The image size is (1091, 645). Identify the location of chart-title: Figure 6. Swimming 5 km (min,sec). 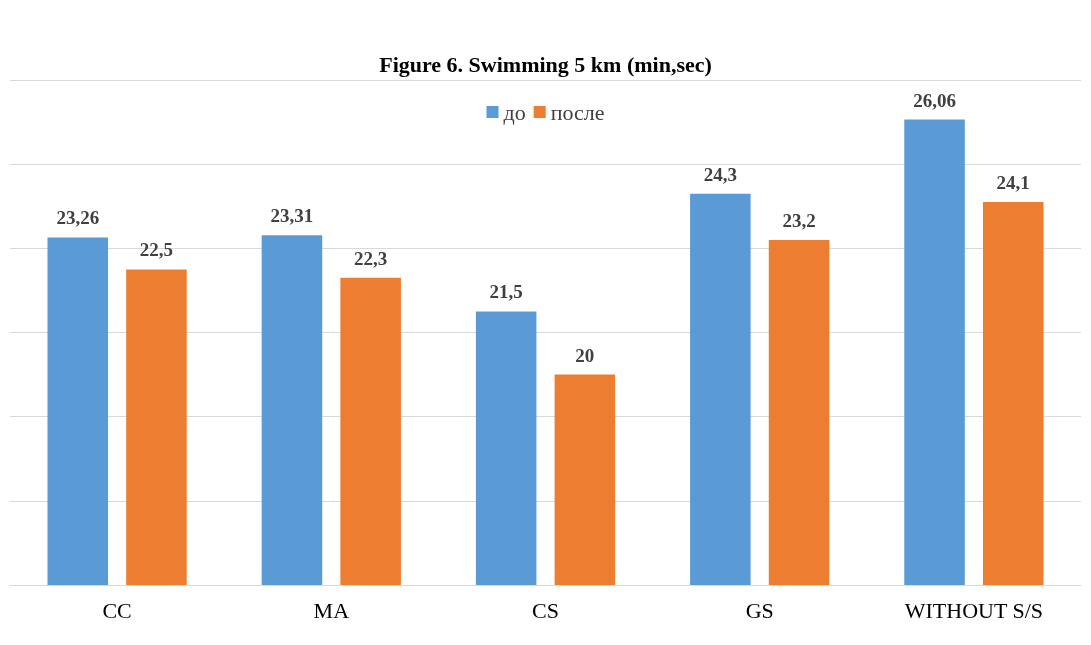
(545, 64).